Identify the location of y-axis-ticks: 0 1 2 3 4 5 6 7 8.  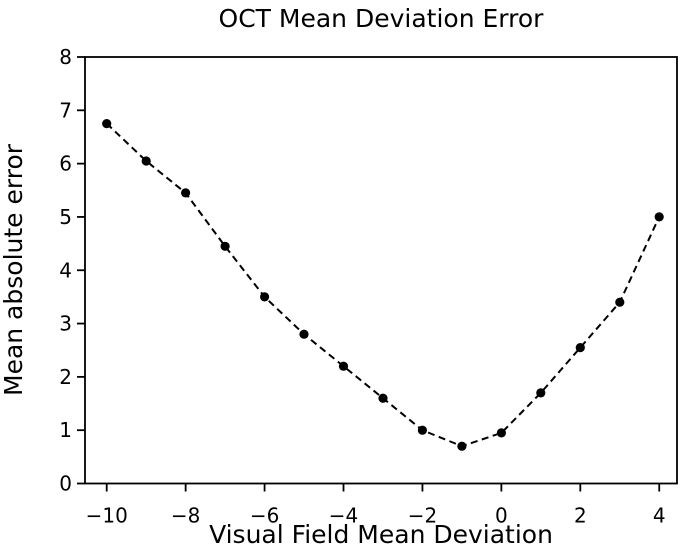
(72, 270).